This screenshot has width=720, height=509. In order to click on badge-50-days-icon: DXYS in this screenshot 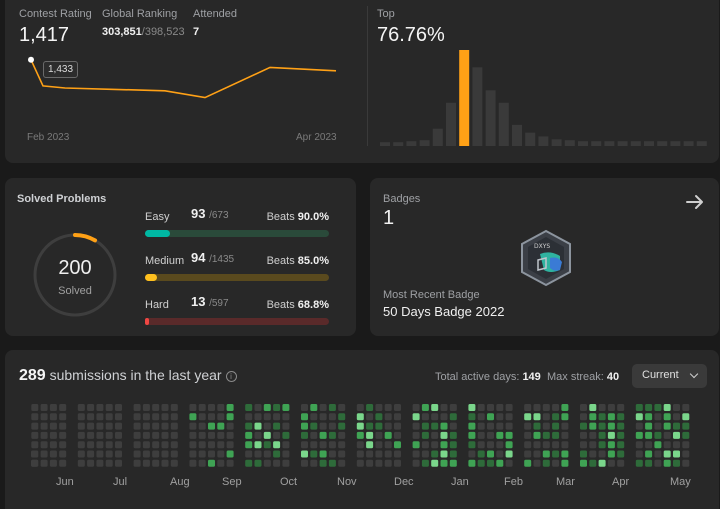, I will do `click(546, 258)`.